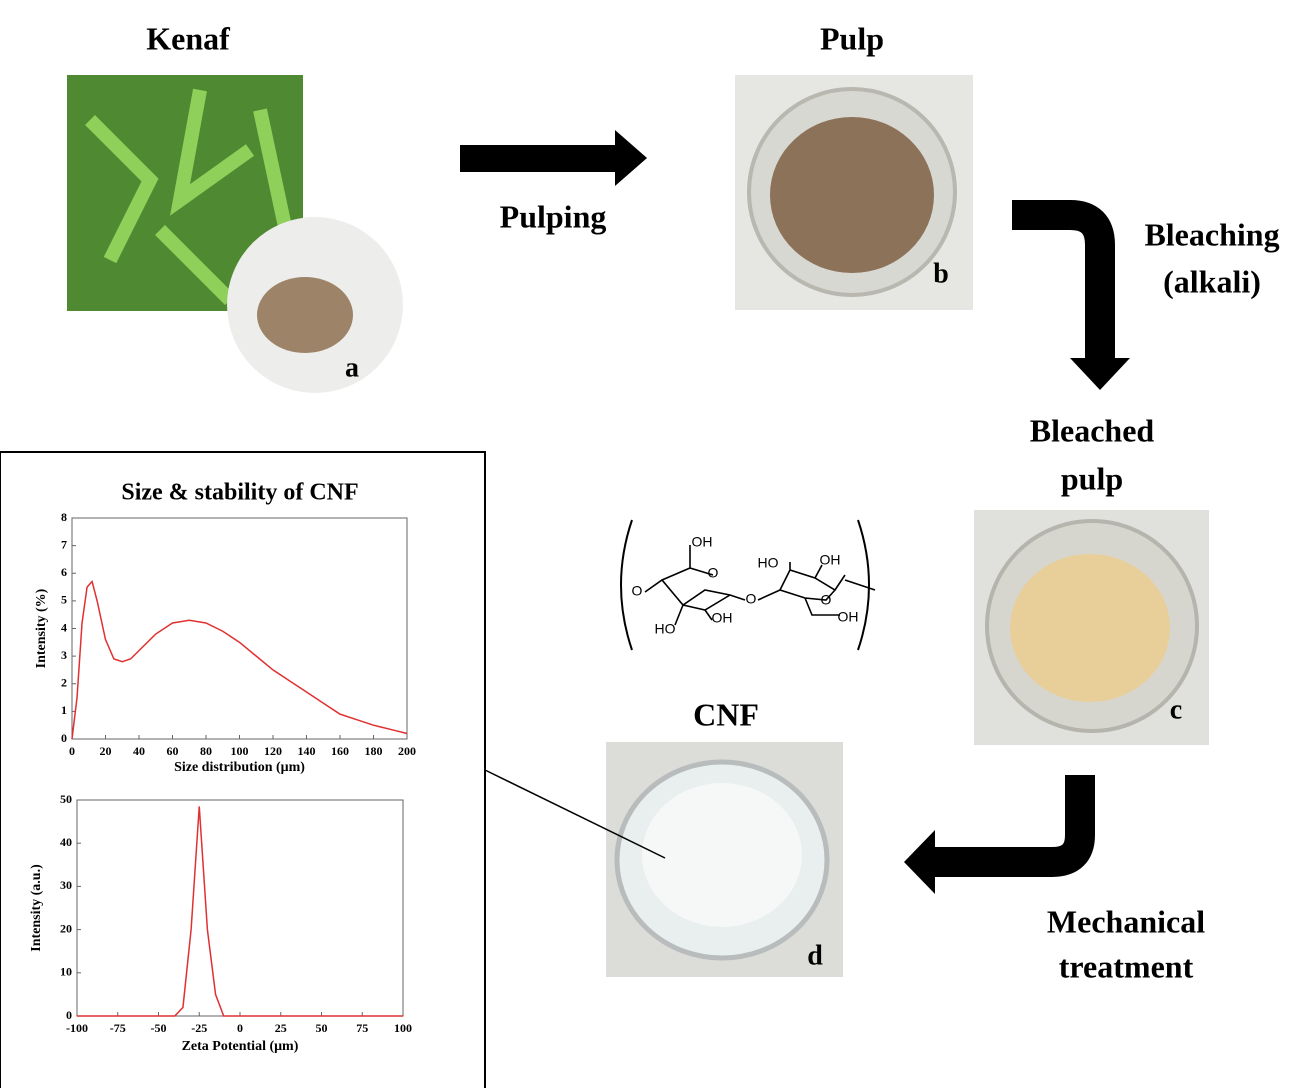 This screenshot has width=1305, height=1088. What do you see at coordinates (66, 842) in the screenshot?
I see `y-tick-label: 40` at bounding box center [66, 842].